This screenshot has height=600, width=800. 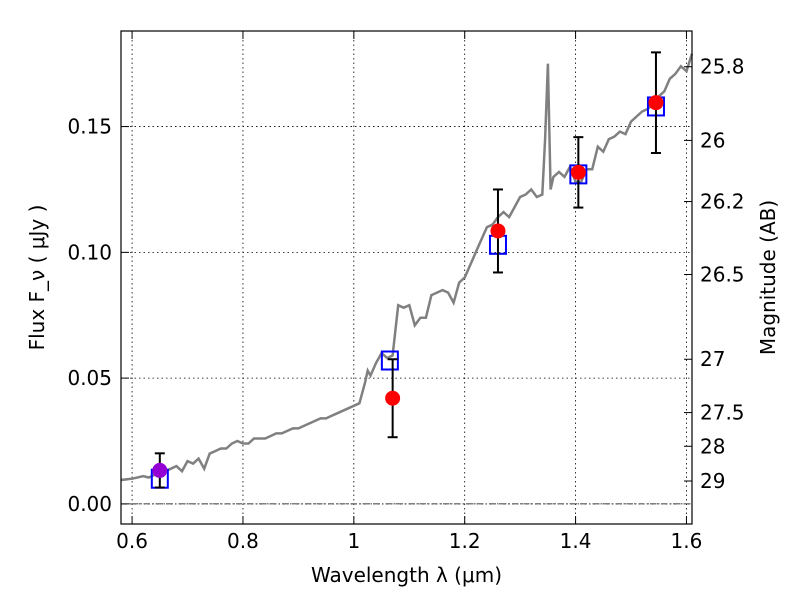 What do you see at coordinates (722, 67) in the screenshot?
I see `right-tick-label: 25.8` at bounding box center [722, 67].